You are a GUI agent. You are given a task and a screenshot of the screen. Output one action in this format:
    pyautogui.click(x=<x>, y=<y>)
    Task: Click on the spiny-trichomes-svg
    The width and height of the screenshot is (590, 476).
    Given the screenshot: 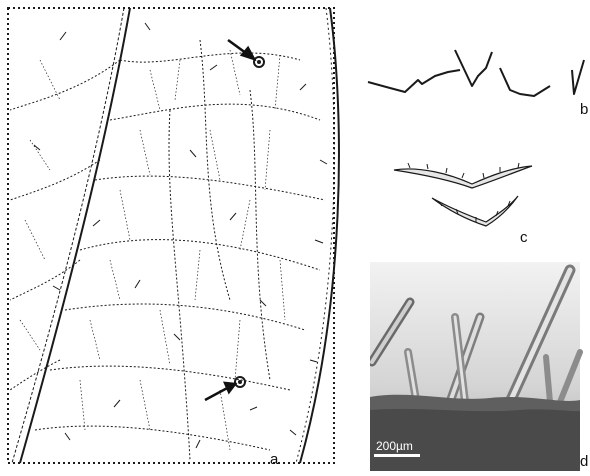 What is the action you would take?
    pyautogui.click(x=463, y=194)
    